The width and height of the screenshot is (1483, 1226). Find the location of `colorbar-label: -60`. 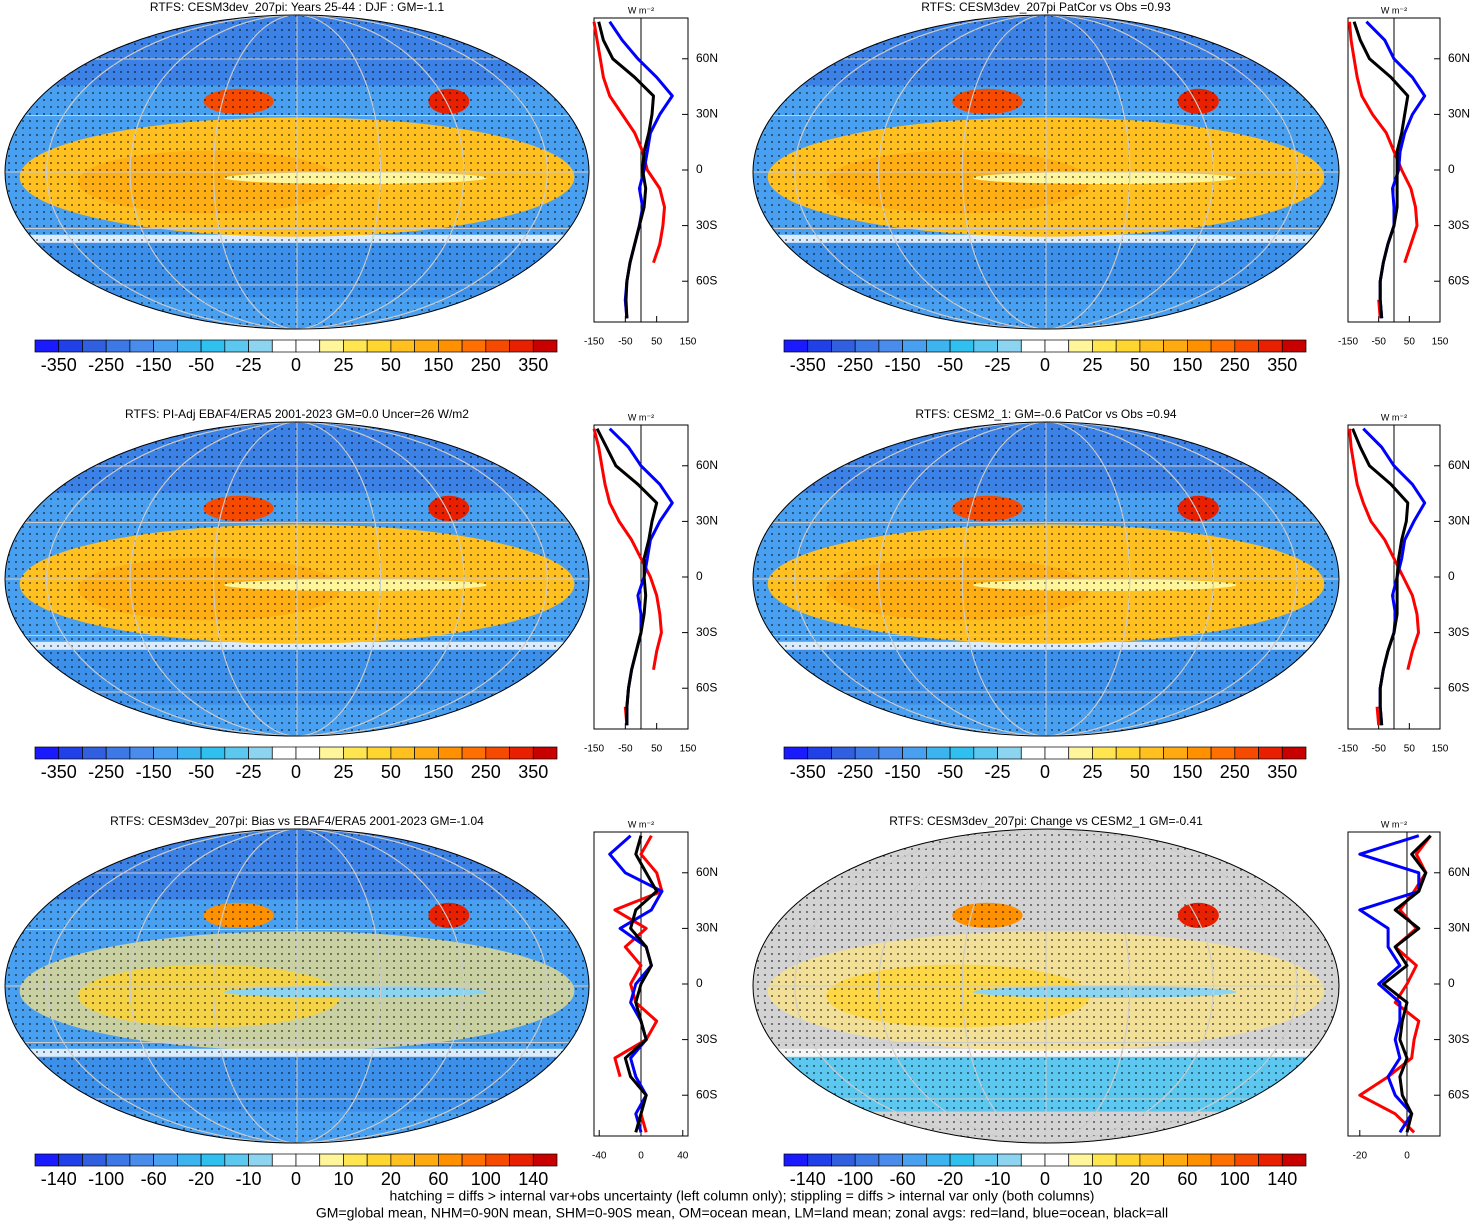

colorbar-label: -60 is located at coordinates (154, 1179).